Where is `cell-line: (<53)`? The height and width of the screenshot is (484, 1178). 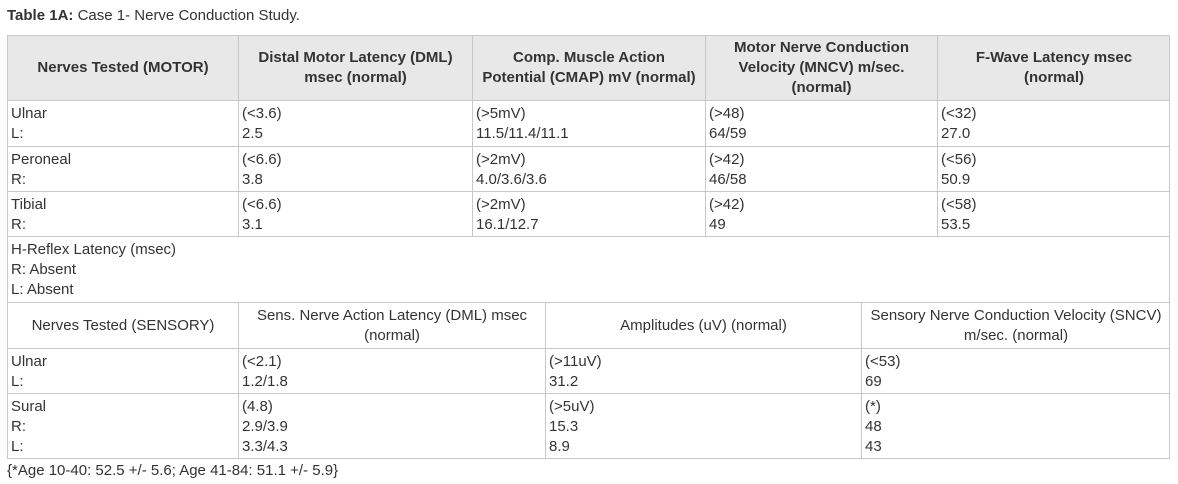
cell-line: (<53) is located at coordinates (883, 361).